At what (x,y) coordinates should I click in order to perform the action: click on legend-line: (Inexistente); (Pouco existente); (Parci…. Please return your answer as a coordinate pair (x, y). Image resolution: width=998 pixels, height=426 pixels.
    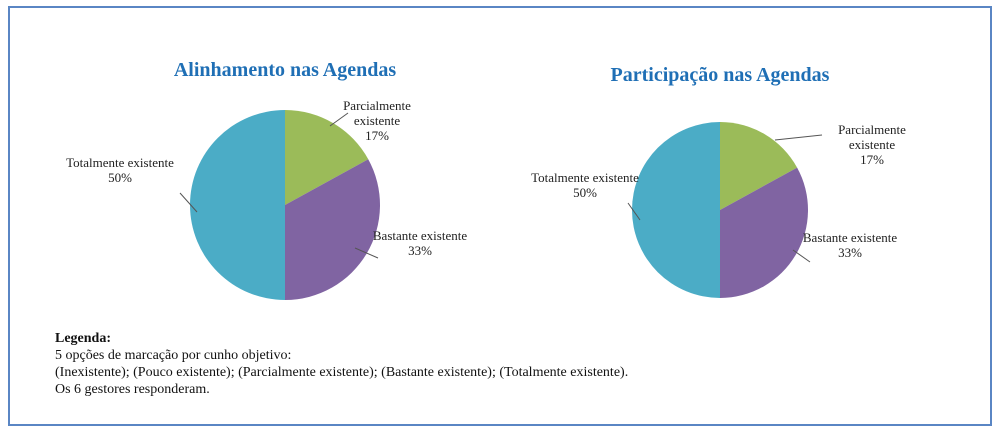
    Looking at the image, I should click on (342, 372).